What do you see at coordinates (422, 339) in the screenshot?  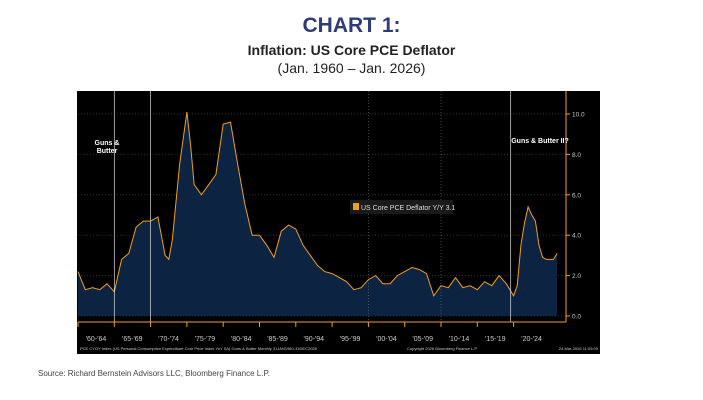 I see `x-tick-label: '05-'09` at bounding box center [422, 339].